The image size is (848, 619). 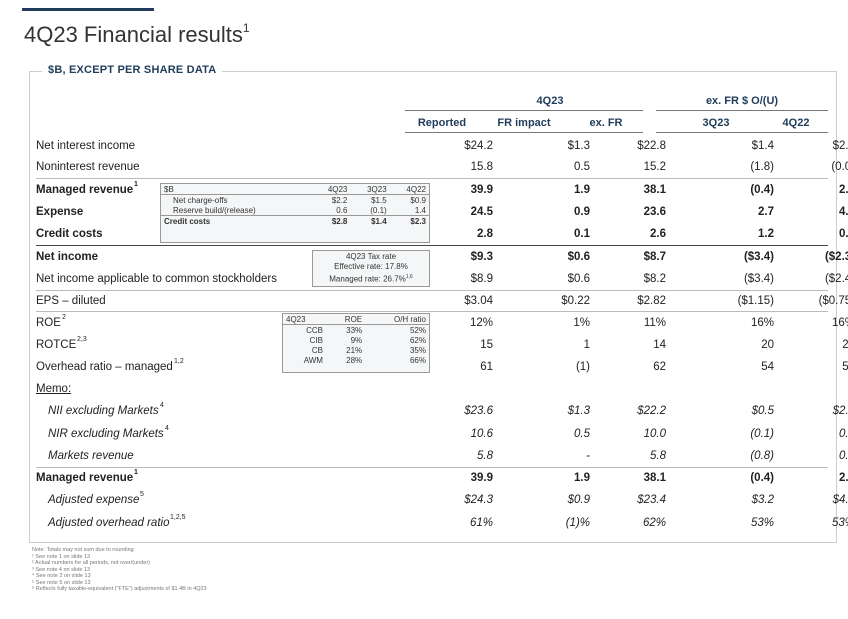 I want to click on cell-value: $2.82, so click(x=651, y=301).